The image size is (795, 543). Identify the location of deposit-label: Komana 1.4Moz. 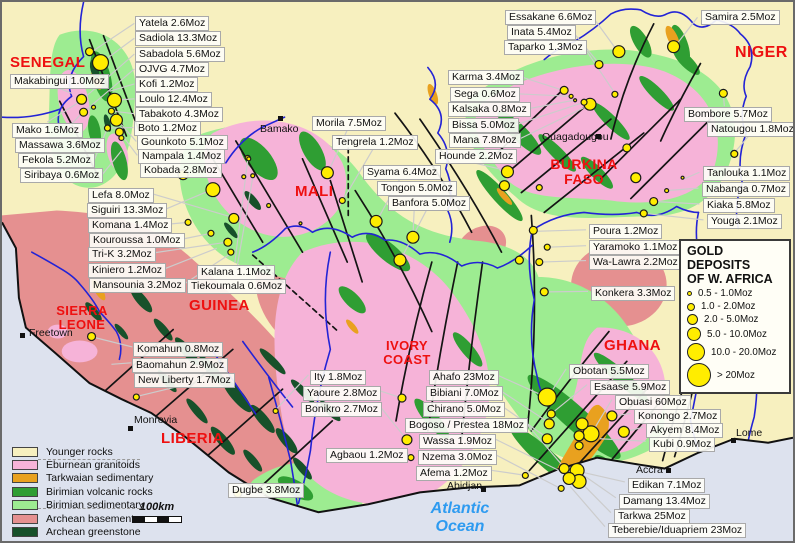
(130, 225).